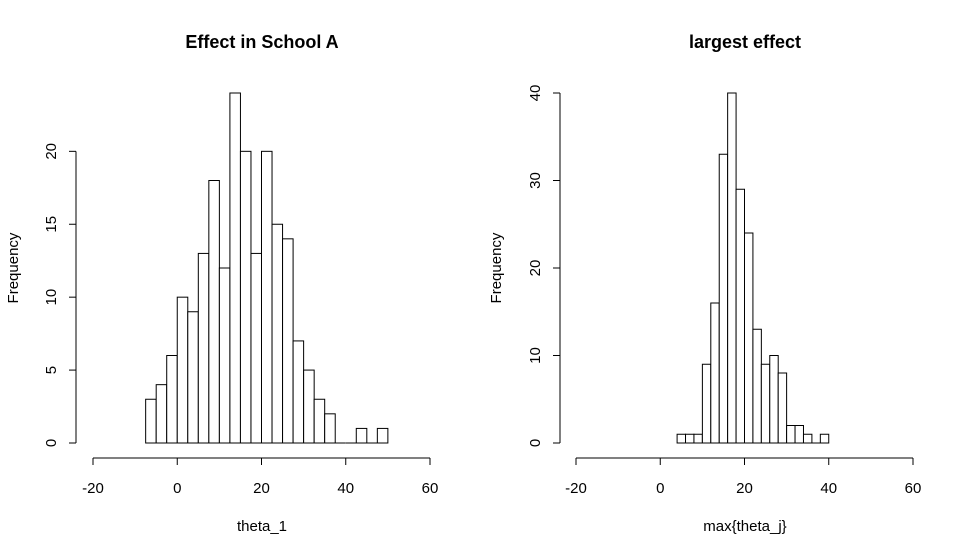  I want to click on y-axis: 0 5 10 15 20, so click(60, 295).